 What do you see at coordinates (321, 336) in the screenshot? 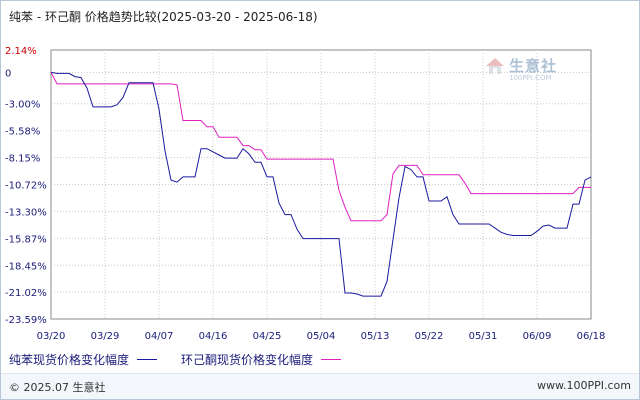
I see `x-tick-label: 05/04` at bounding box center [321, 336].